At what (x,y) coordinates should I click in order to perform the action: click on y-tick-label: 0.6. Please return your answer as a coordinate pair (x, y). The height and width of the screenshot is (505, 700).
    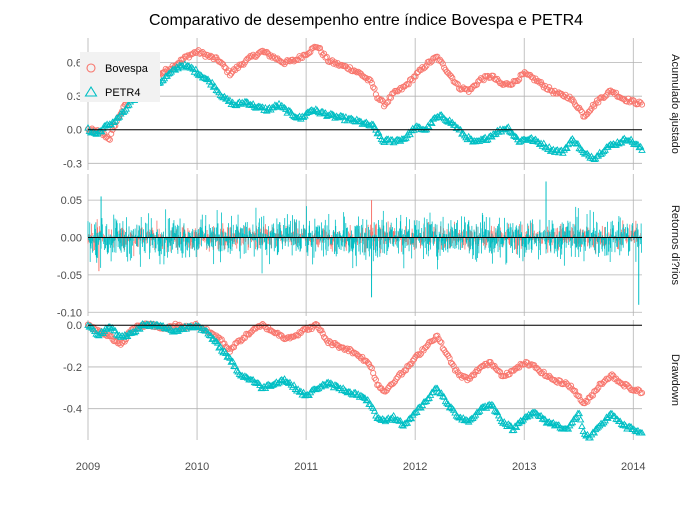
    Looking at the image, I should click on (74, 64).